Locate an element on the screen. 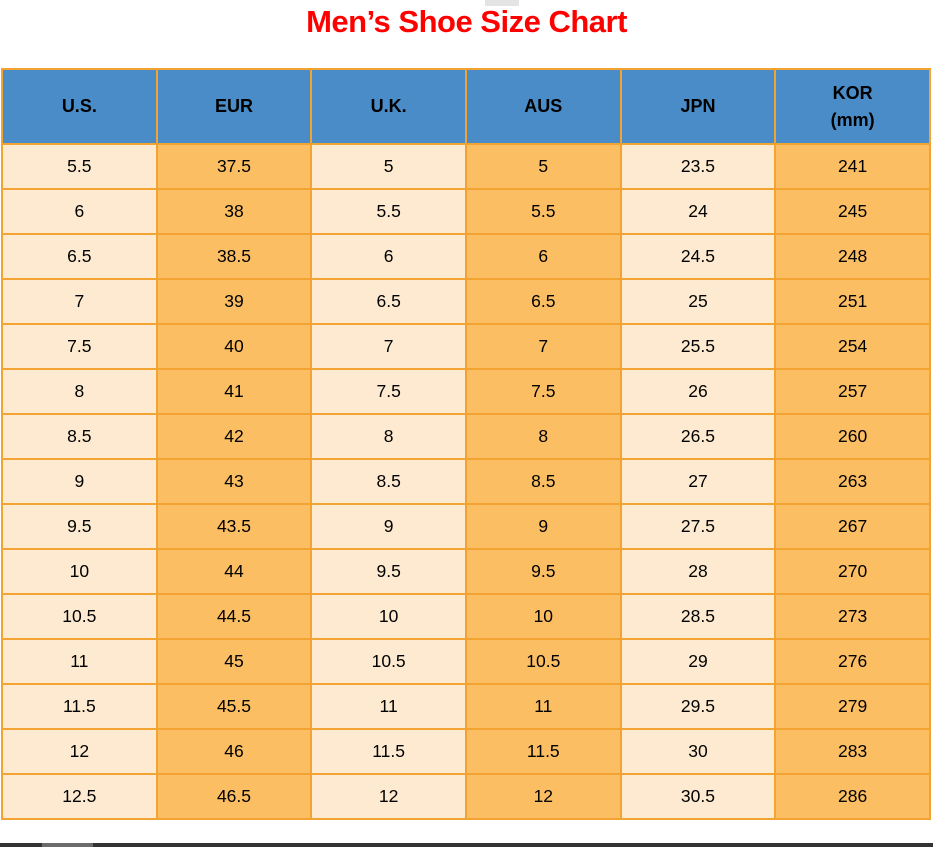 The width and height of the screenshot is (933, 847). table-cell: 45.5 is located at coordinates (234, 706).